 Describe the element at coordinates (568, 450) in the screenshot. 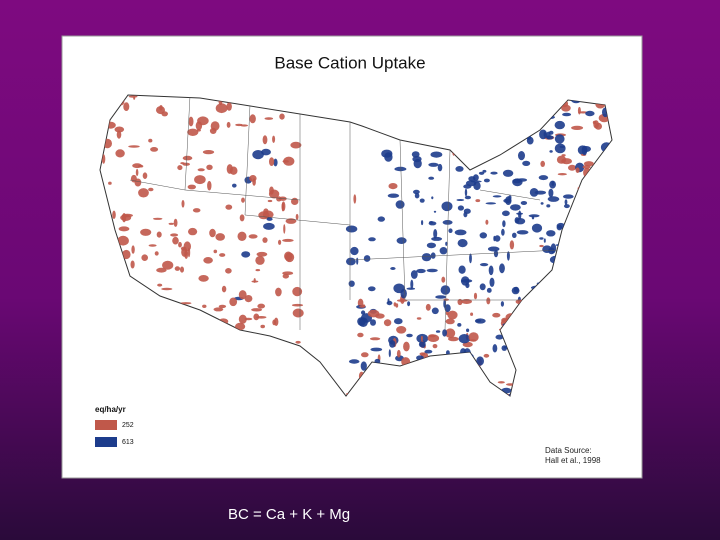

I see `source-label: Data Source:` at that location.